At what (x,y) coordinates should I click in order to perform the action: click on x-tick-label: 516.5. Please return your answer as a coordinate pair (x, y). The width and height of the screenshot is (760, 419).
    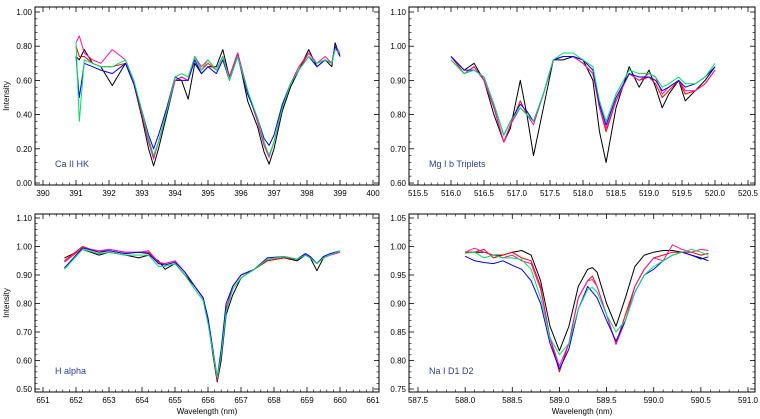
    Looking at the image, I should click on (484, 193).